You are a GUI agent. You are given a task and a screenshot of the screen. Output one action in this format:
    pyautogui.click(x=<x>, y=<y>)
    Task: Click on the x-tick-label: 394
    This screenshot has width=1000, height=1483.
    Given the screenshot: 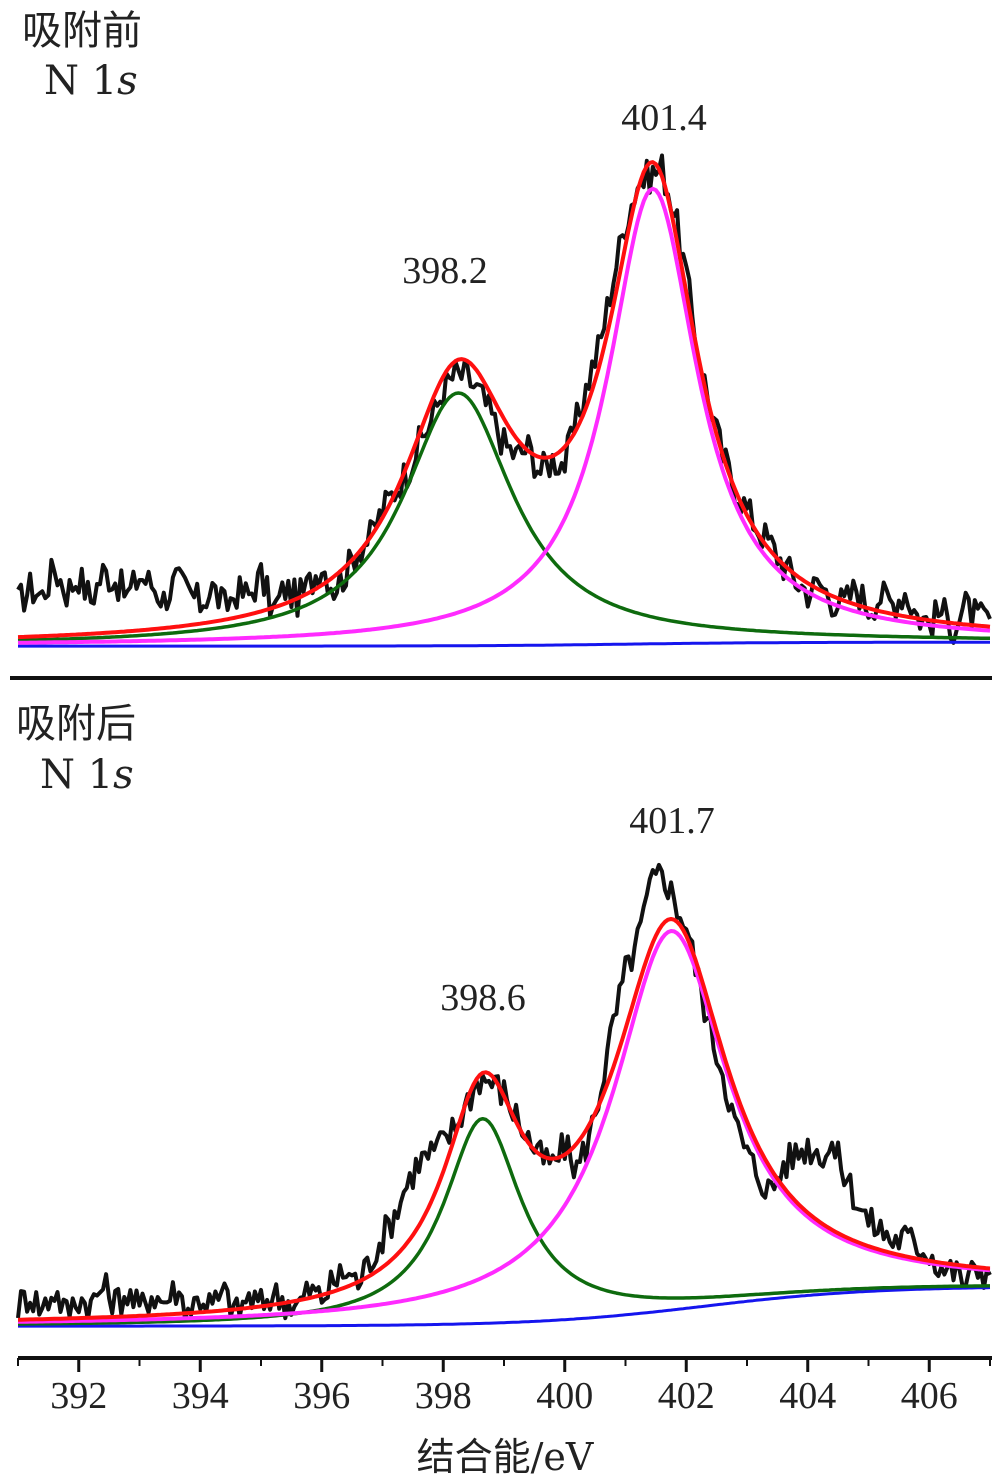 What is the action you would take?
    pyautogui.click(x=200, y=1396)
    